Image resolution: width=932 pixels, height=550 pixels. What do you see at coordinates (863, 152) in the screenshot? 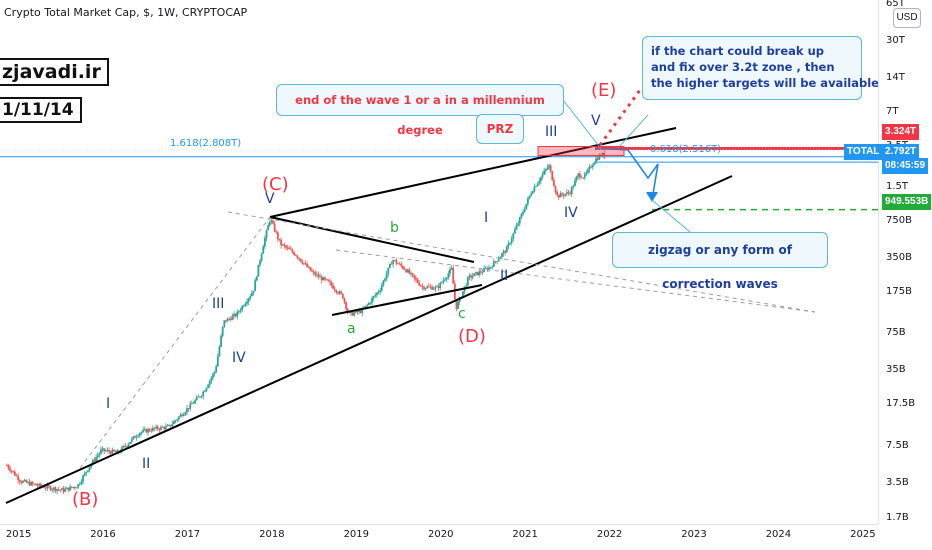
I see `series-name-tag: TOTAL` at bounding box center [863, 152].